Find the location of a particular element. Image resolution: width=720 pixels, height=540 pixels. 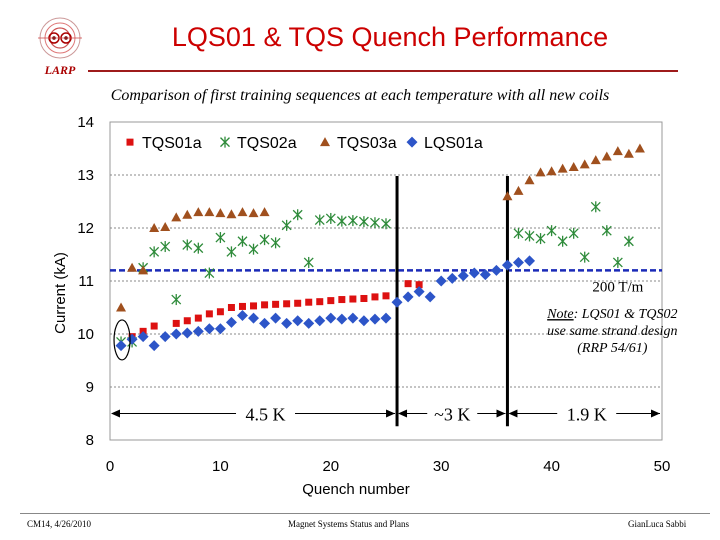

slide-title: LQS01 & TQS Quench Performance is located at coordinates (390, 37).